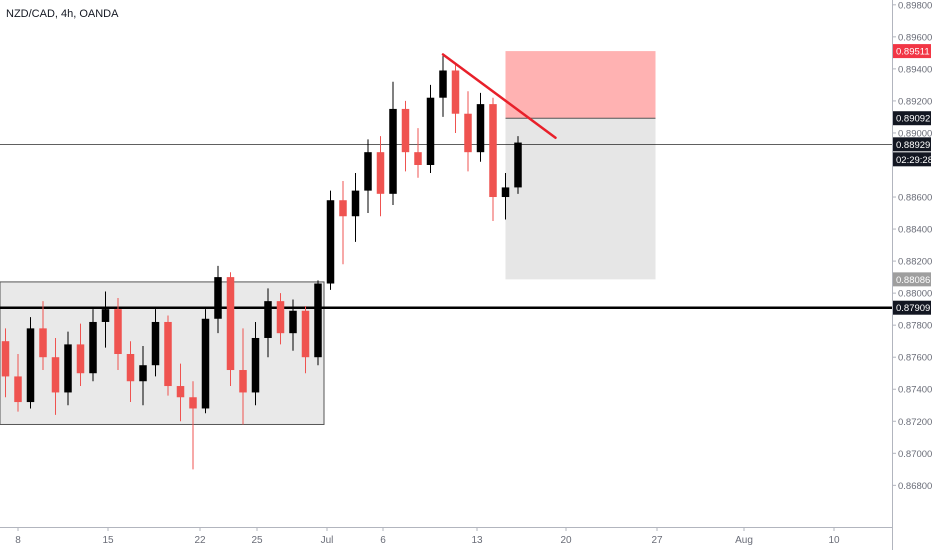 This screenshot has width=932, height=555. I want to click on price-tick-label: 0.87600, so click(915, 358).